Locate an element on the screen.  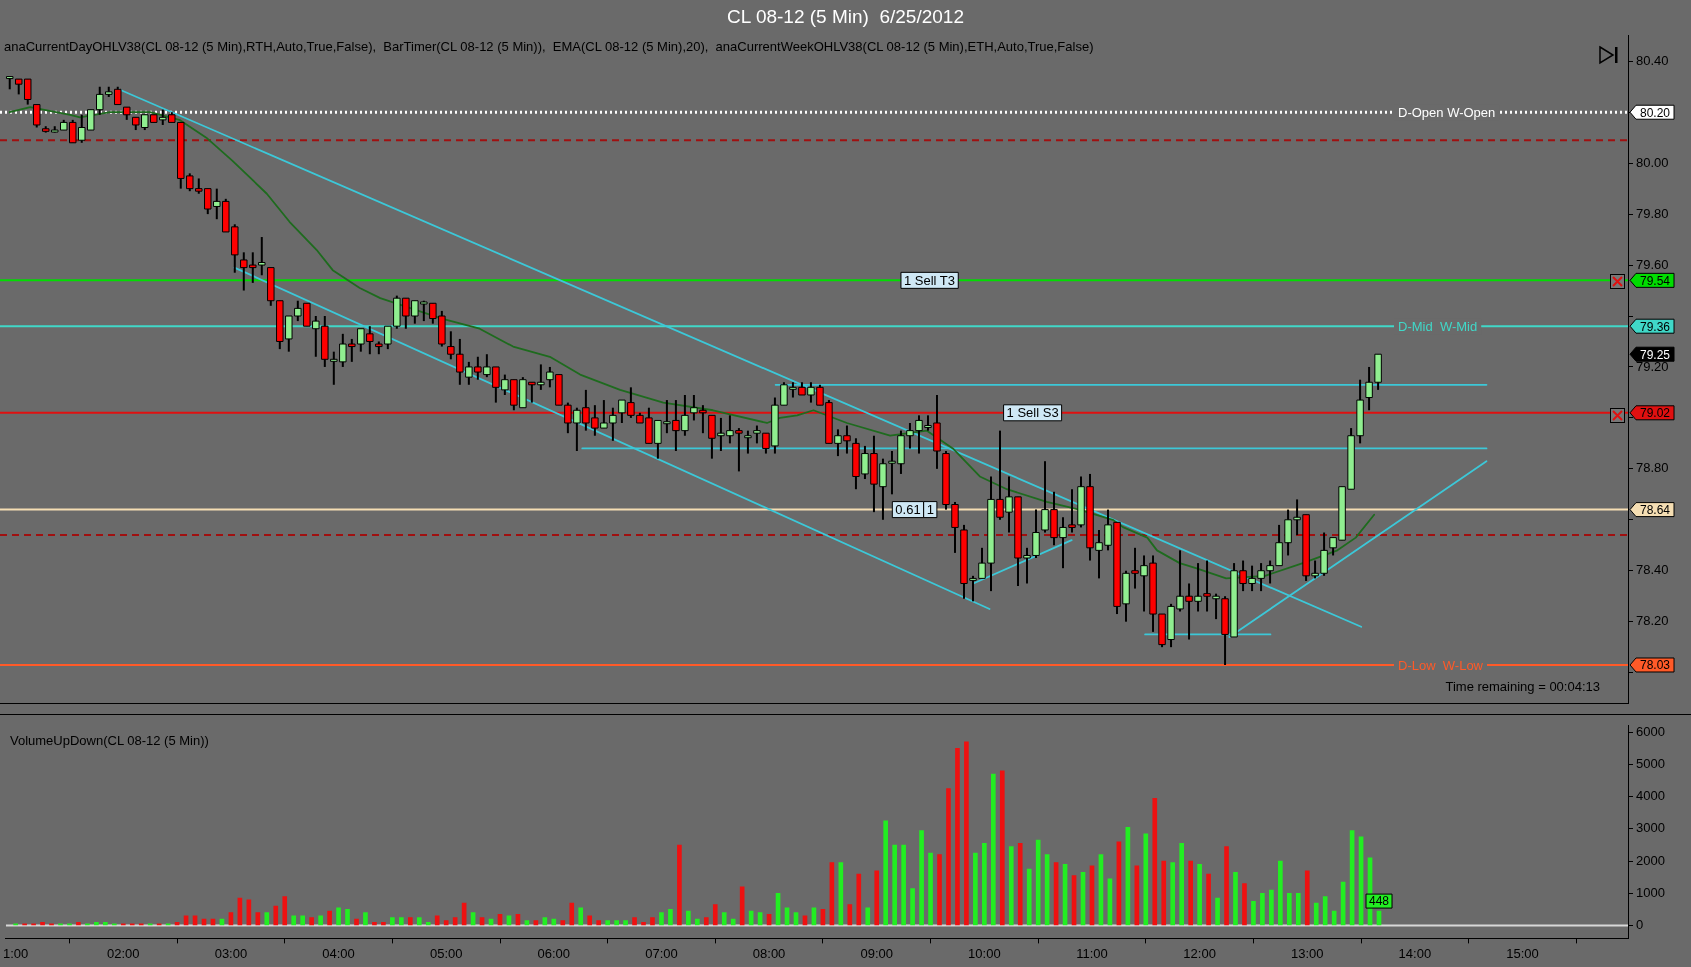
annotation: 79.36 is located at coordinates (1655, 326).